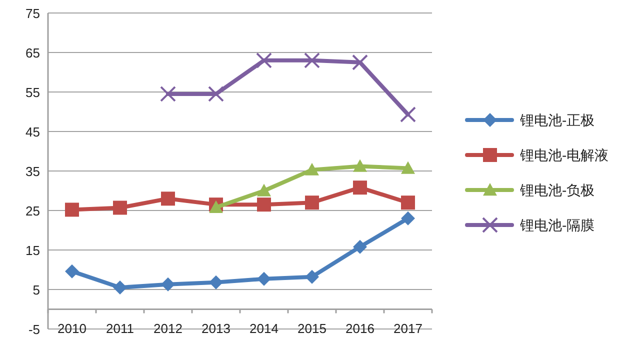 The height and width of the screenshot is (350, 640). What do you see at coordinates (33, 53) in the screenshot?
I see `y-tick-label: 65` at bounding box center [33, 53].